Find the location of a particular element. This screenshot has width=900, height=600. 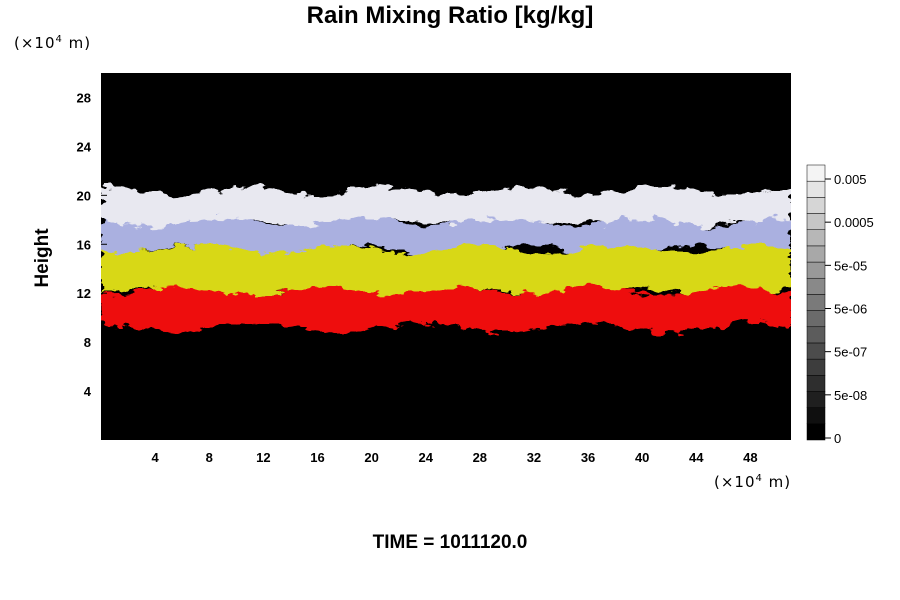

colorbar-label: 0.005 is located at coordinates (850, 179).